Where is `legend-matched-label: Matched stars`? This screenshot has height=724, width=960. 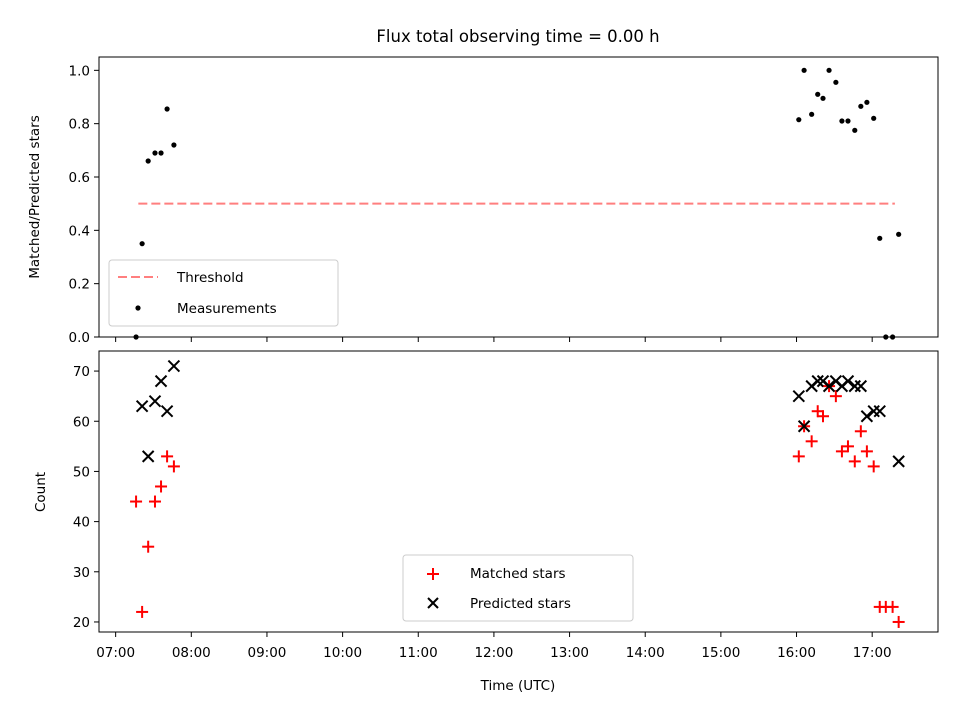 legend-matched-label: Matched stars is located at coordinates (518, 574).